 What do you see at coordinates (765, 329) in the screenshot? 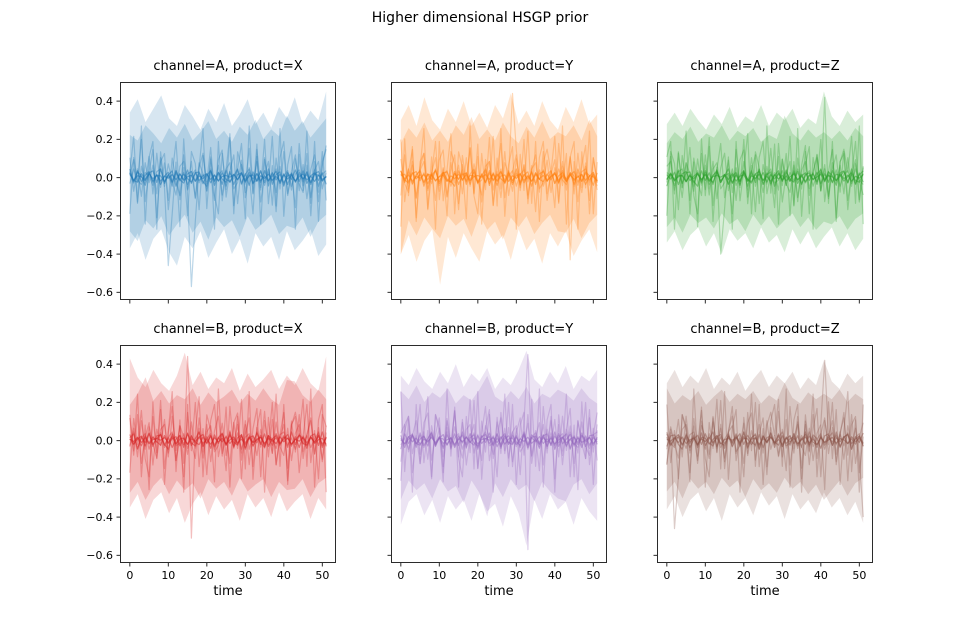
I see `subplot-title: channel=B, product=Z` at bounding box center [765, 329].